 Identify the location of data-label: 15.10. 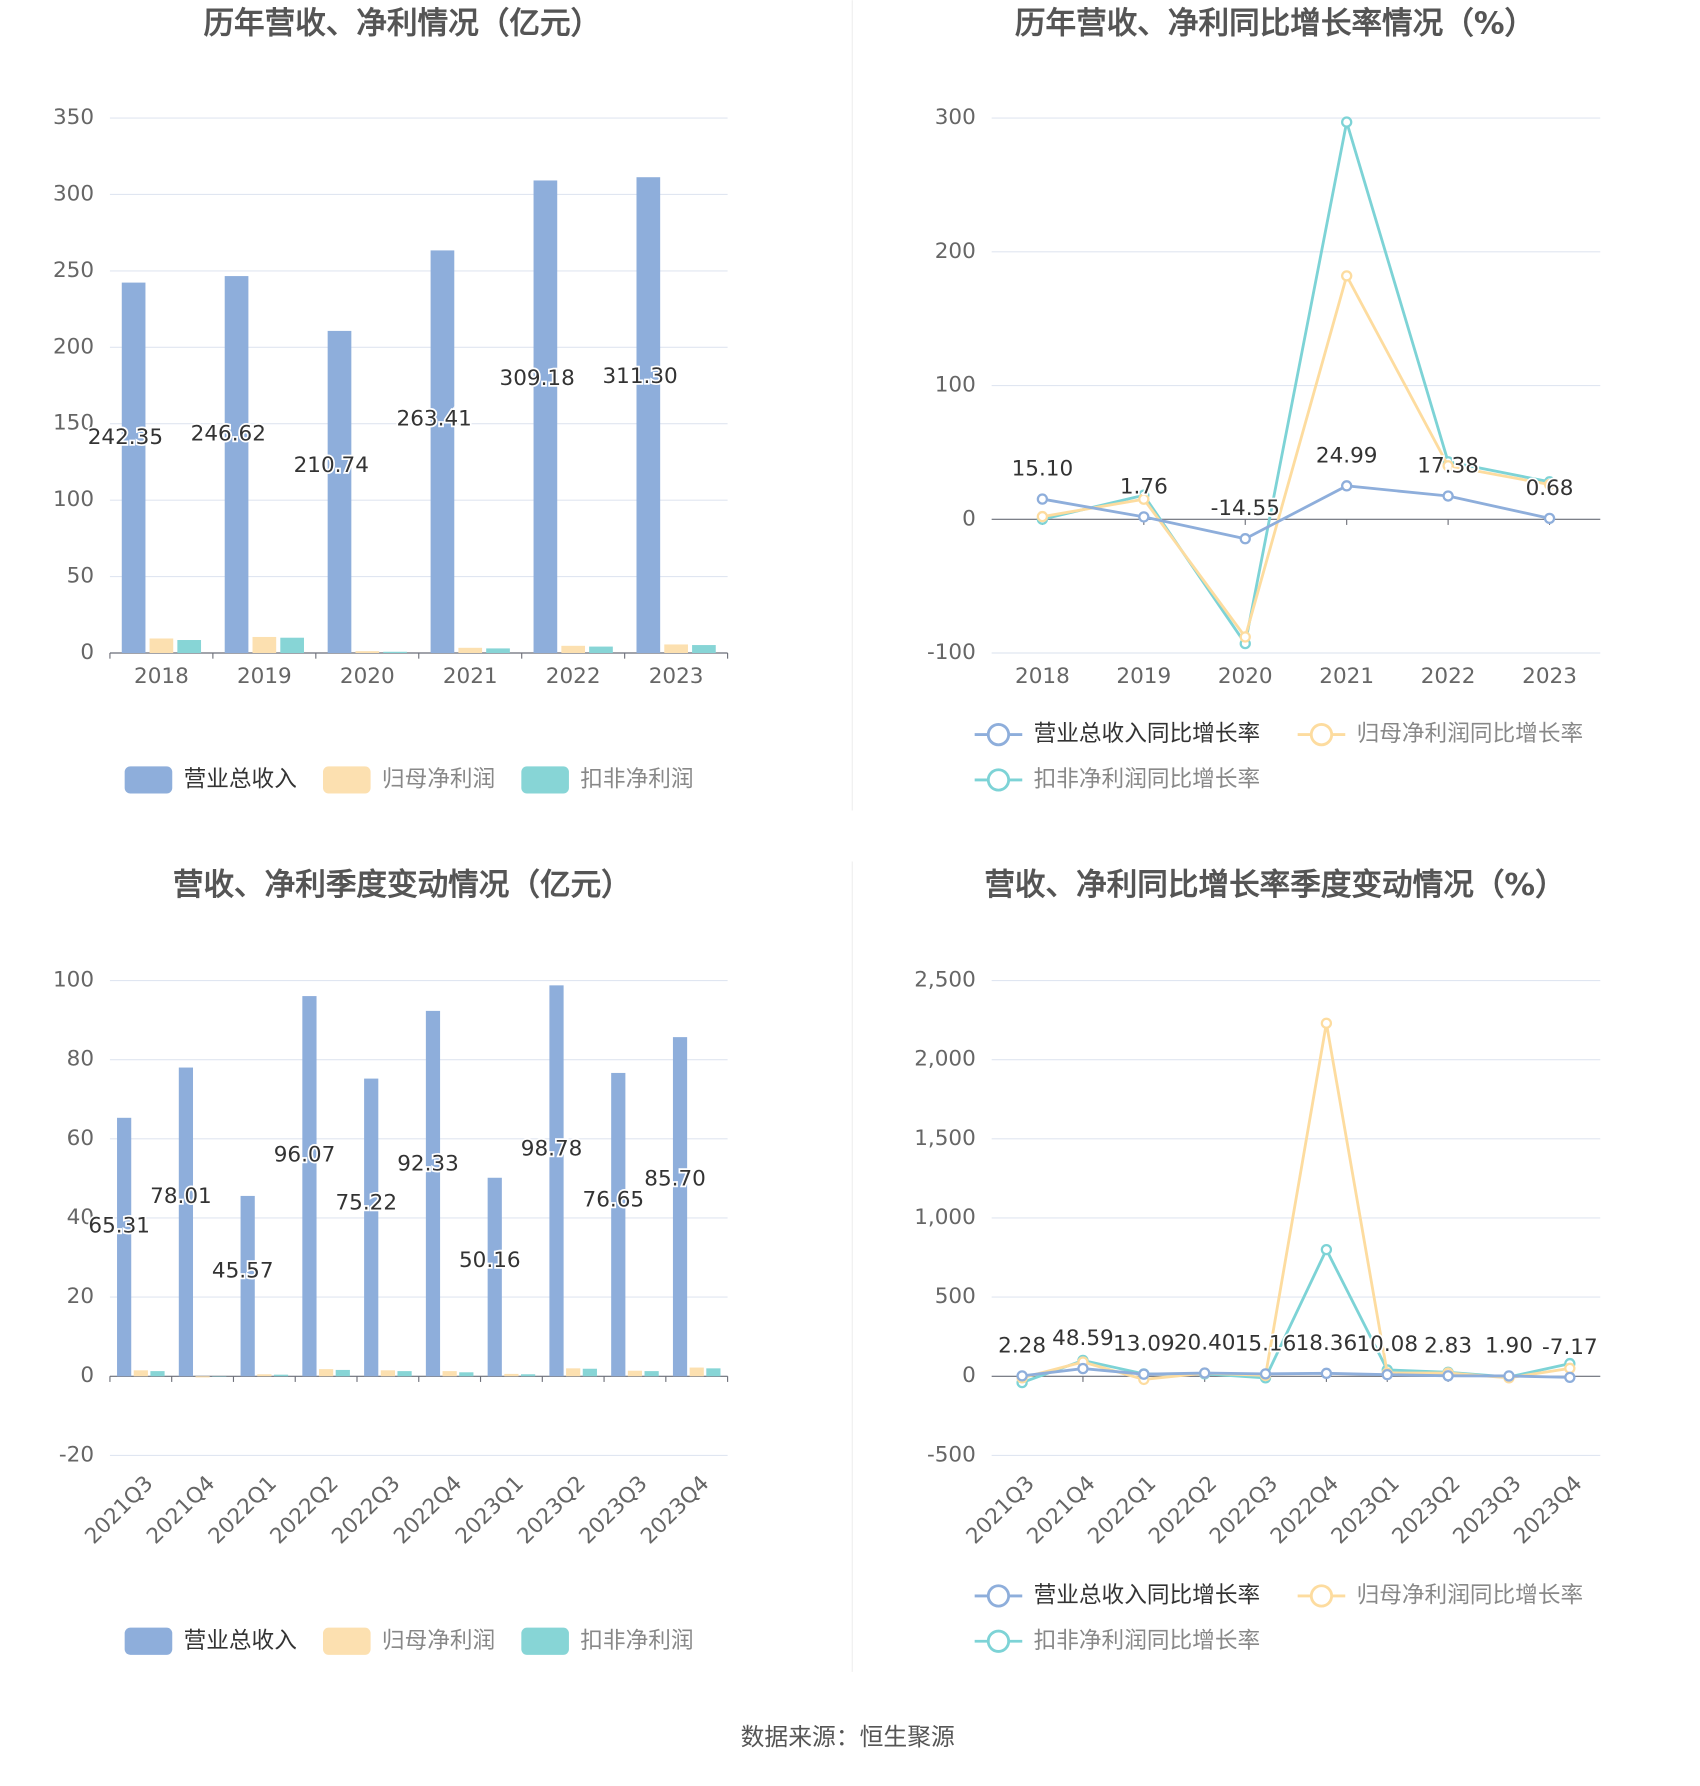
(1043, 469).